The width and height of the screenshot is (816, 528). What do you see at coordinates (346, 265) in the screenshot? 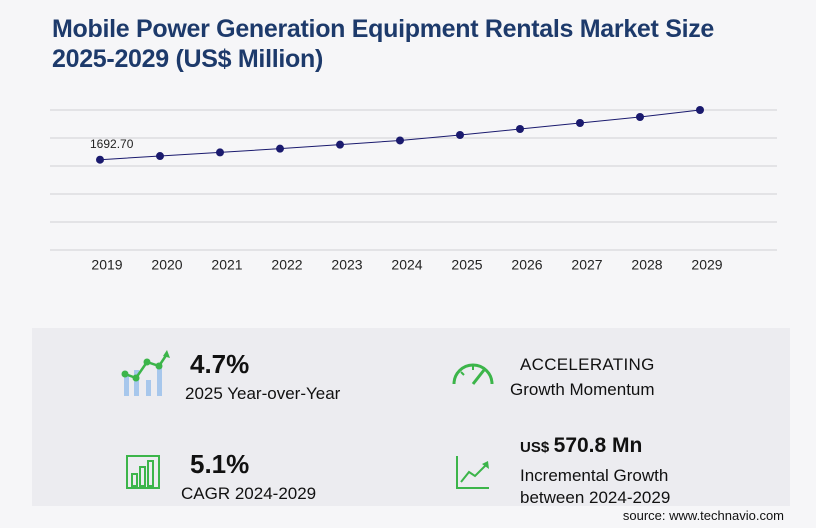
I see `x-tick-label: 2023` at bounding box center [346, 265].